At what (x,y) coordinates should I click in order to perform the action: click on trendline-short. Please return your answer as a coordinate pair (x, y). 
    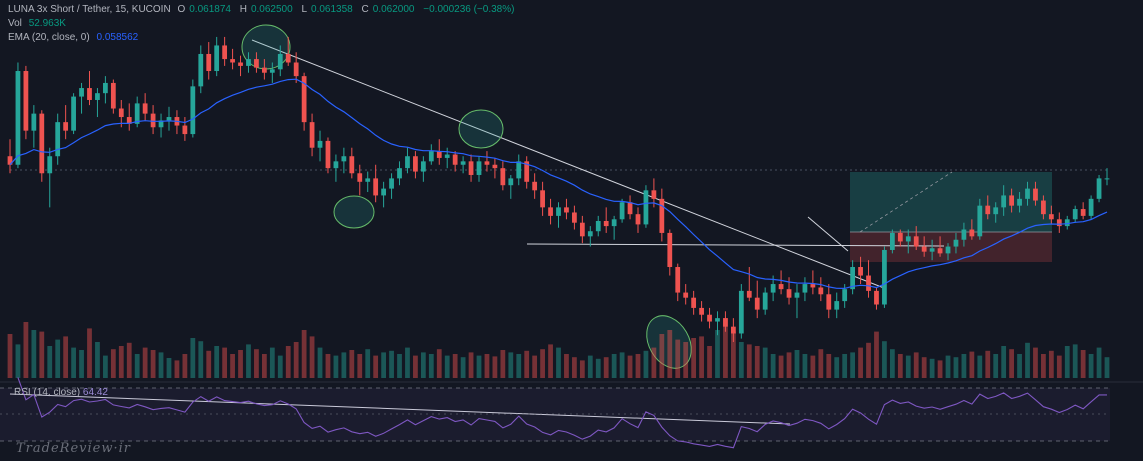
    Looking at the image, I should click on (828, 234).